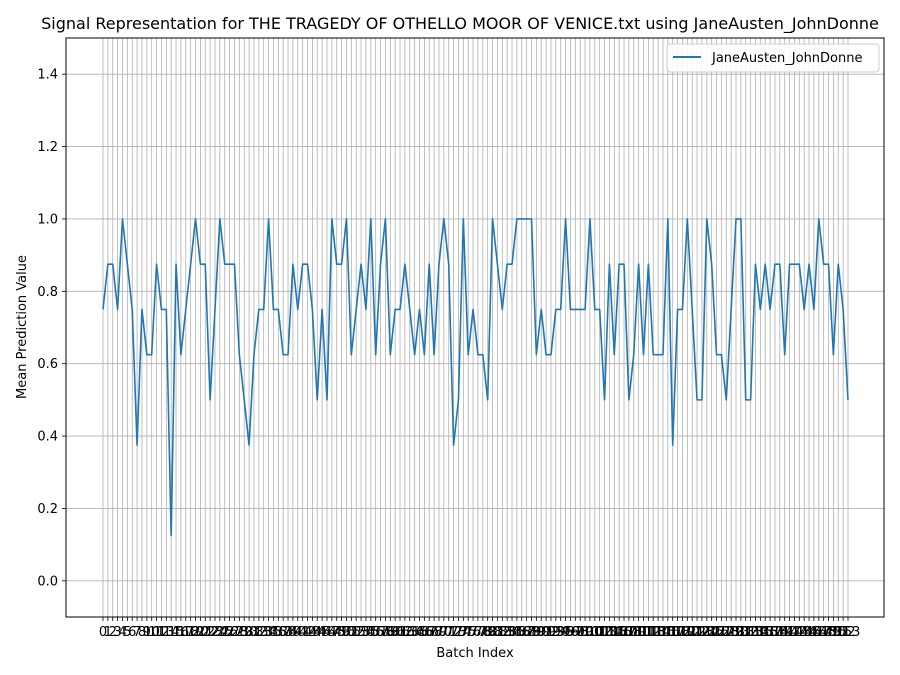 The image size is (900, 675). Describe the element at coordinates (371, 632) in the screenshot. I see `x-tick-label: 55` at that location.